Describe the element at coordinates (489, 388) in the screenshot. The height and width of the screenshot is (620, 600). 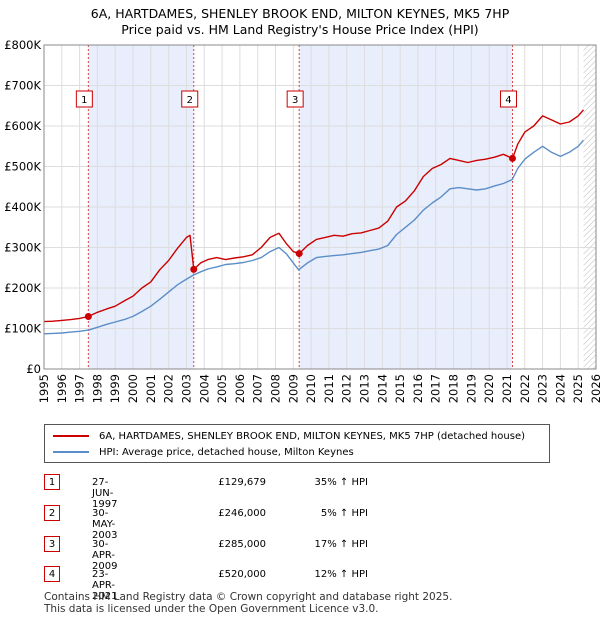
I see `x-tick-label: 2020` at that location.